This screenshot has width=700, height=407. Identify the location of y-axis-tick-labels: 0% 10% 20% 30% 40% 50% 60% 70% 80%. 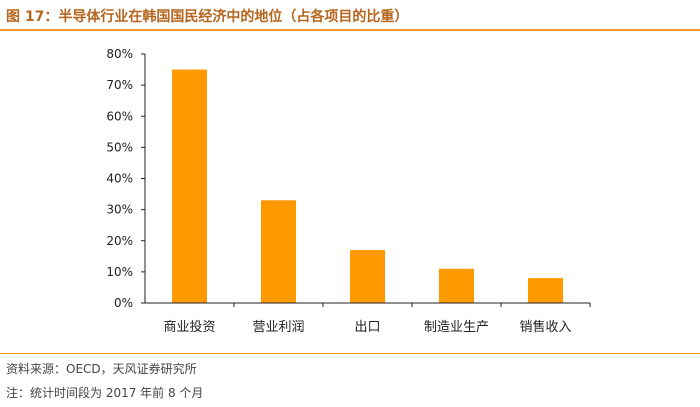
(125, 178).